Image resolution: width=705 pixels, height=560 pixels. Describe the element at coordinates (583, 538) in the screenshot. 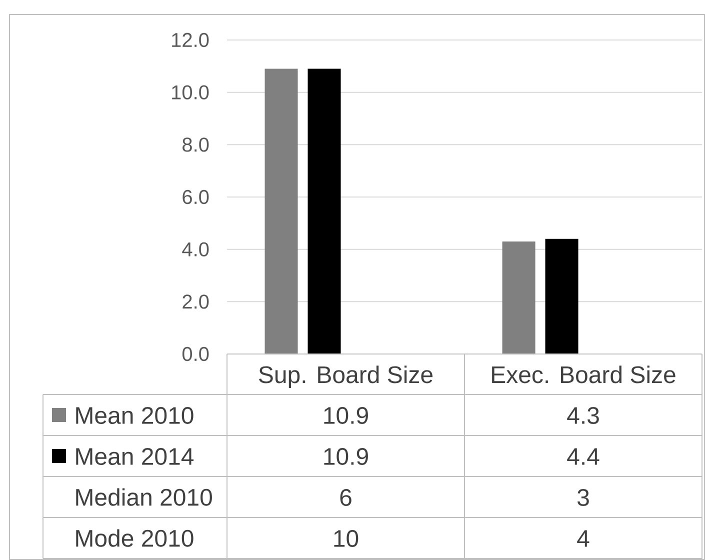

I see `data-label: 4` at that location.